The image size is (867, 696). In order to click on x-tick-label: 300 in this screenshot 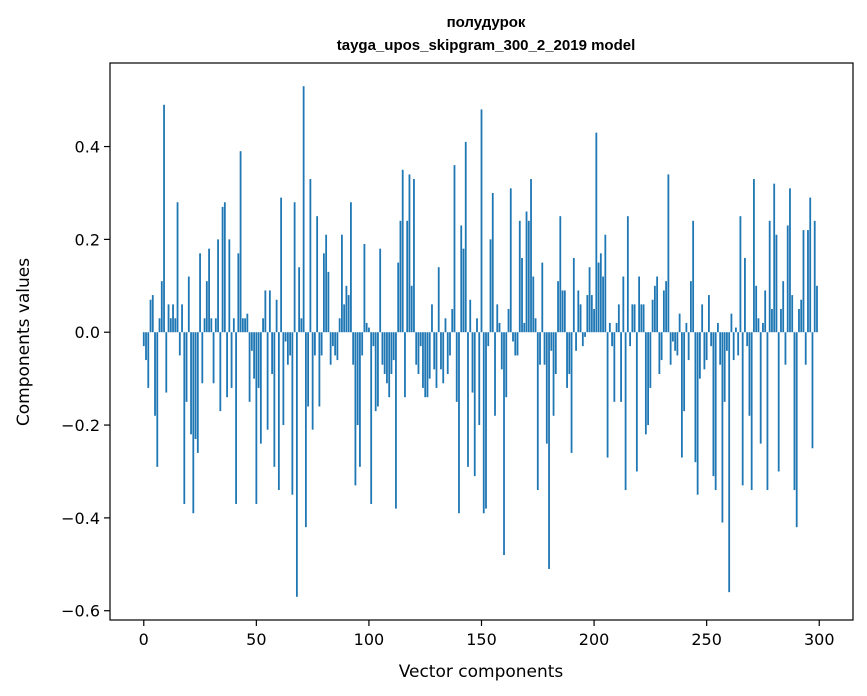, I will do `click(819, 639)`.